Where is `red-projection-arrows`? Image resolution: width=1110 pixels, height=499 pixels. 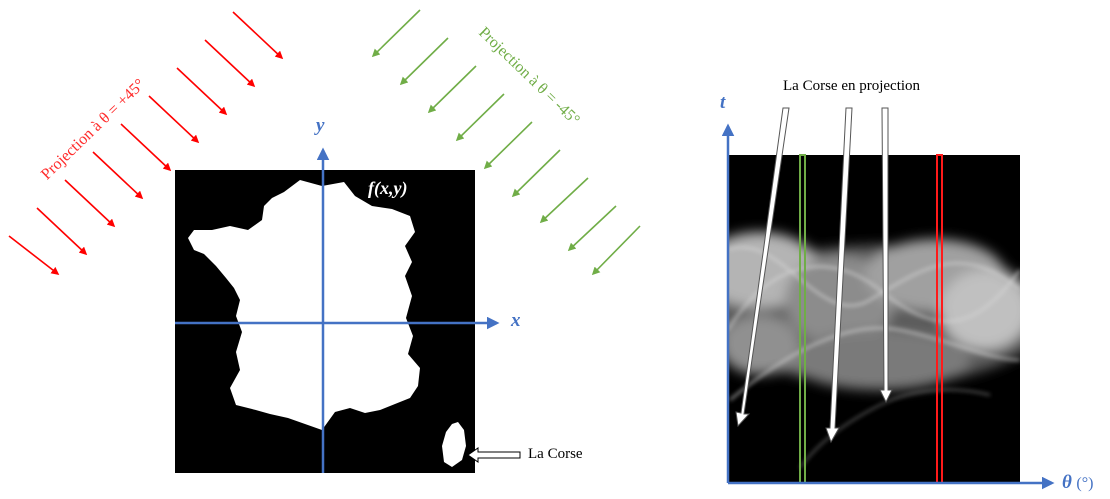
red-projection-arrows is located at coordinates (146, 143).